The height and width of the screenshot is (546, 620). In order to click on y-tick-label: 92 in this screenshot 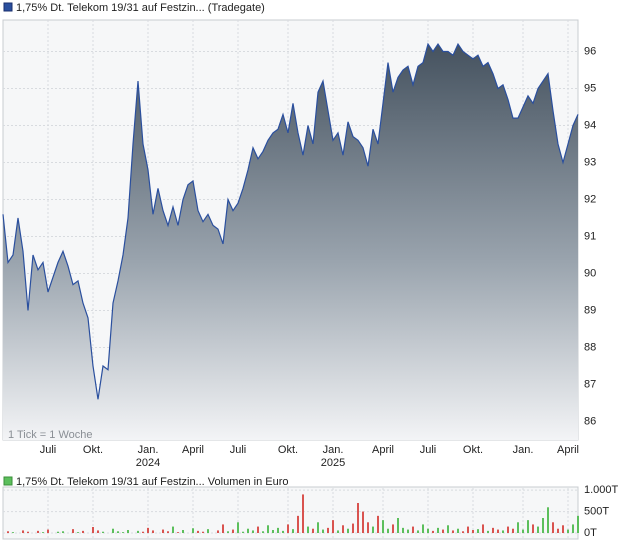, I will do `click(590, 199)`.